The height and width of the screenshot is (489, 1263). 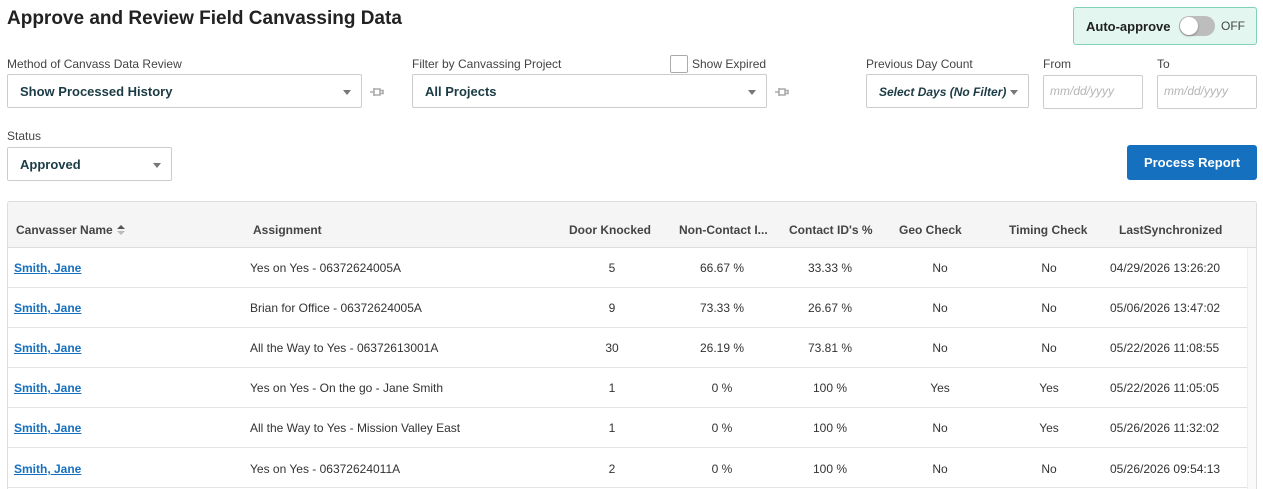 I want to click on to-date-field, so click(x=1207, y=92).